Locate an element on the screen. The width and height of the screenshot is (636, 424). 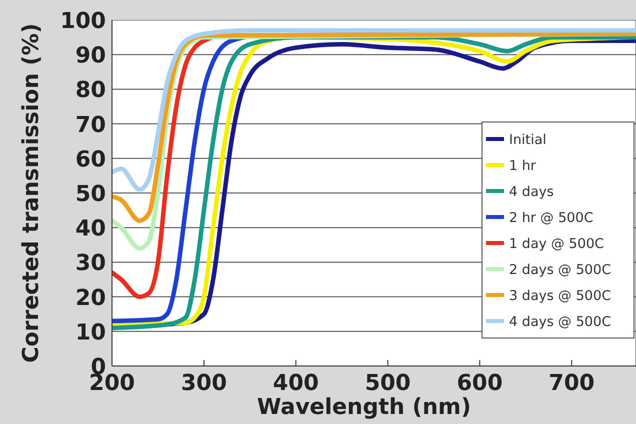
legend-label: 4 days @ 500C is located at coordinates (560, 322).